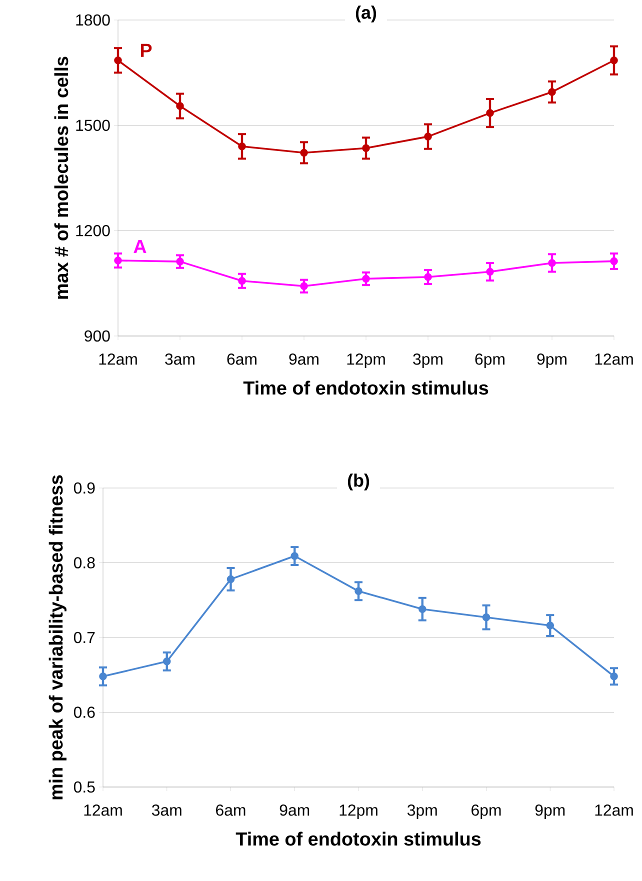 The height and width of the screenshot is (881, 642). What do you see at coordinates (84, 638) in the screenshot?
I see `y-tick-label: 0.7` at bounding box center [84, 638].